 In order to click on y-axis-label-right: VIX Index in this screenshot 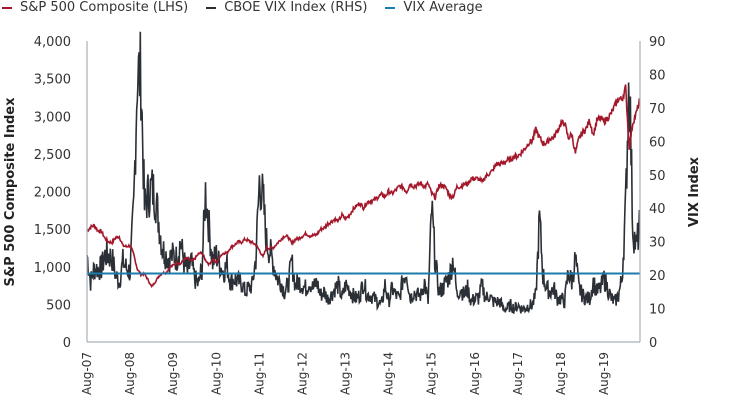, I will do `click(694, 191)`.